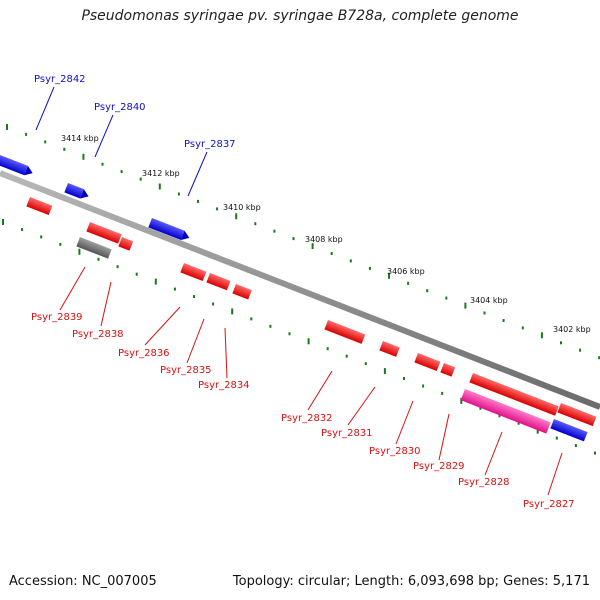 The height and width of the screenshot is (600, 600). What do you see at coordinates (98, 334) in the screenshot?
I see `label-psyr-2838: Psyr_2838` at bounding box center [98, 334].